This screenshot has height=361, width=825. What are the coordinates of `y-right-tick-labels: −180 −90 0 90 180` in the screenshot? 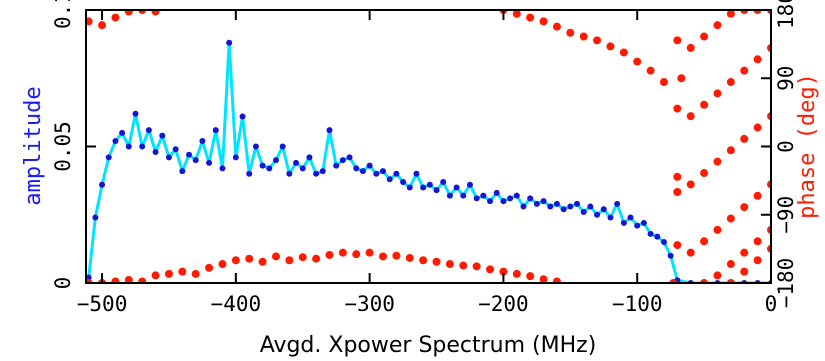 It's located at (786, 154).